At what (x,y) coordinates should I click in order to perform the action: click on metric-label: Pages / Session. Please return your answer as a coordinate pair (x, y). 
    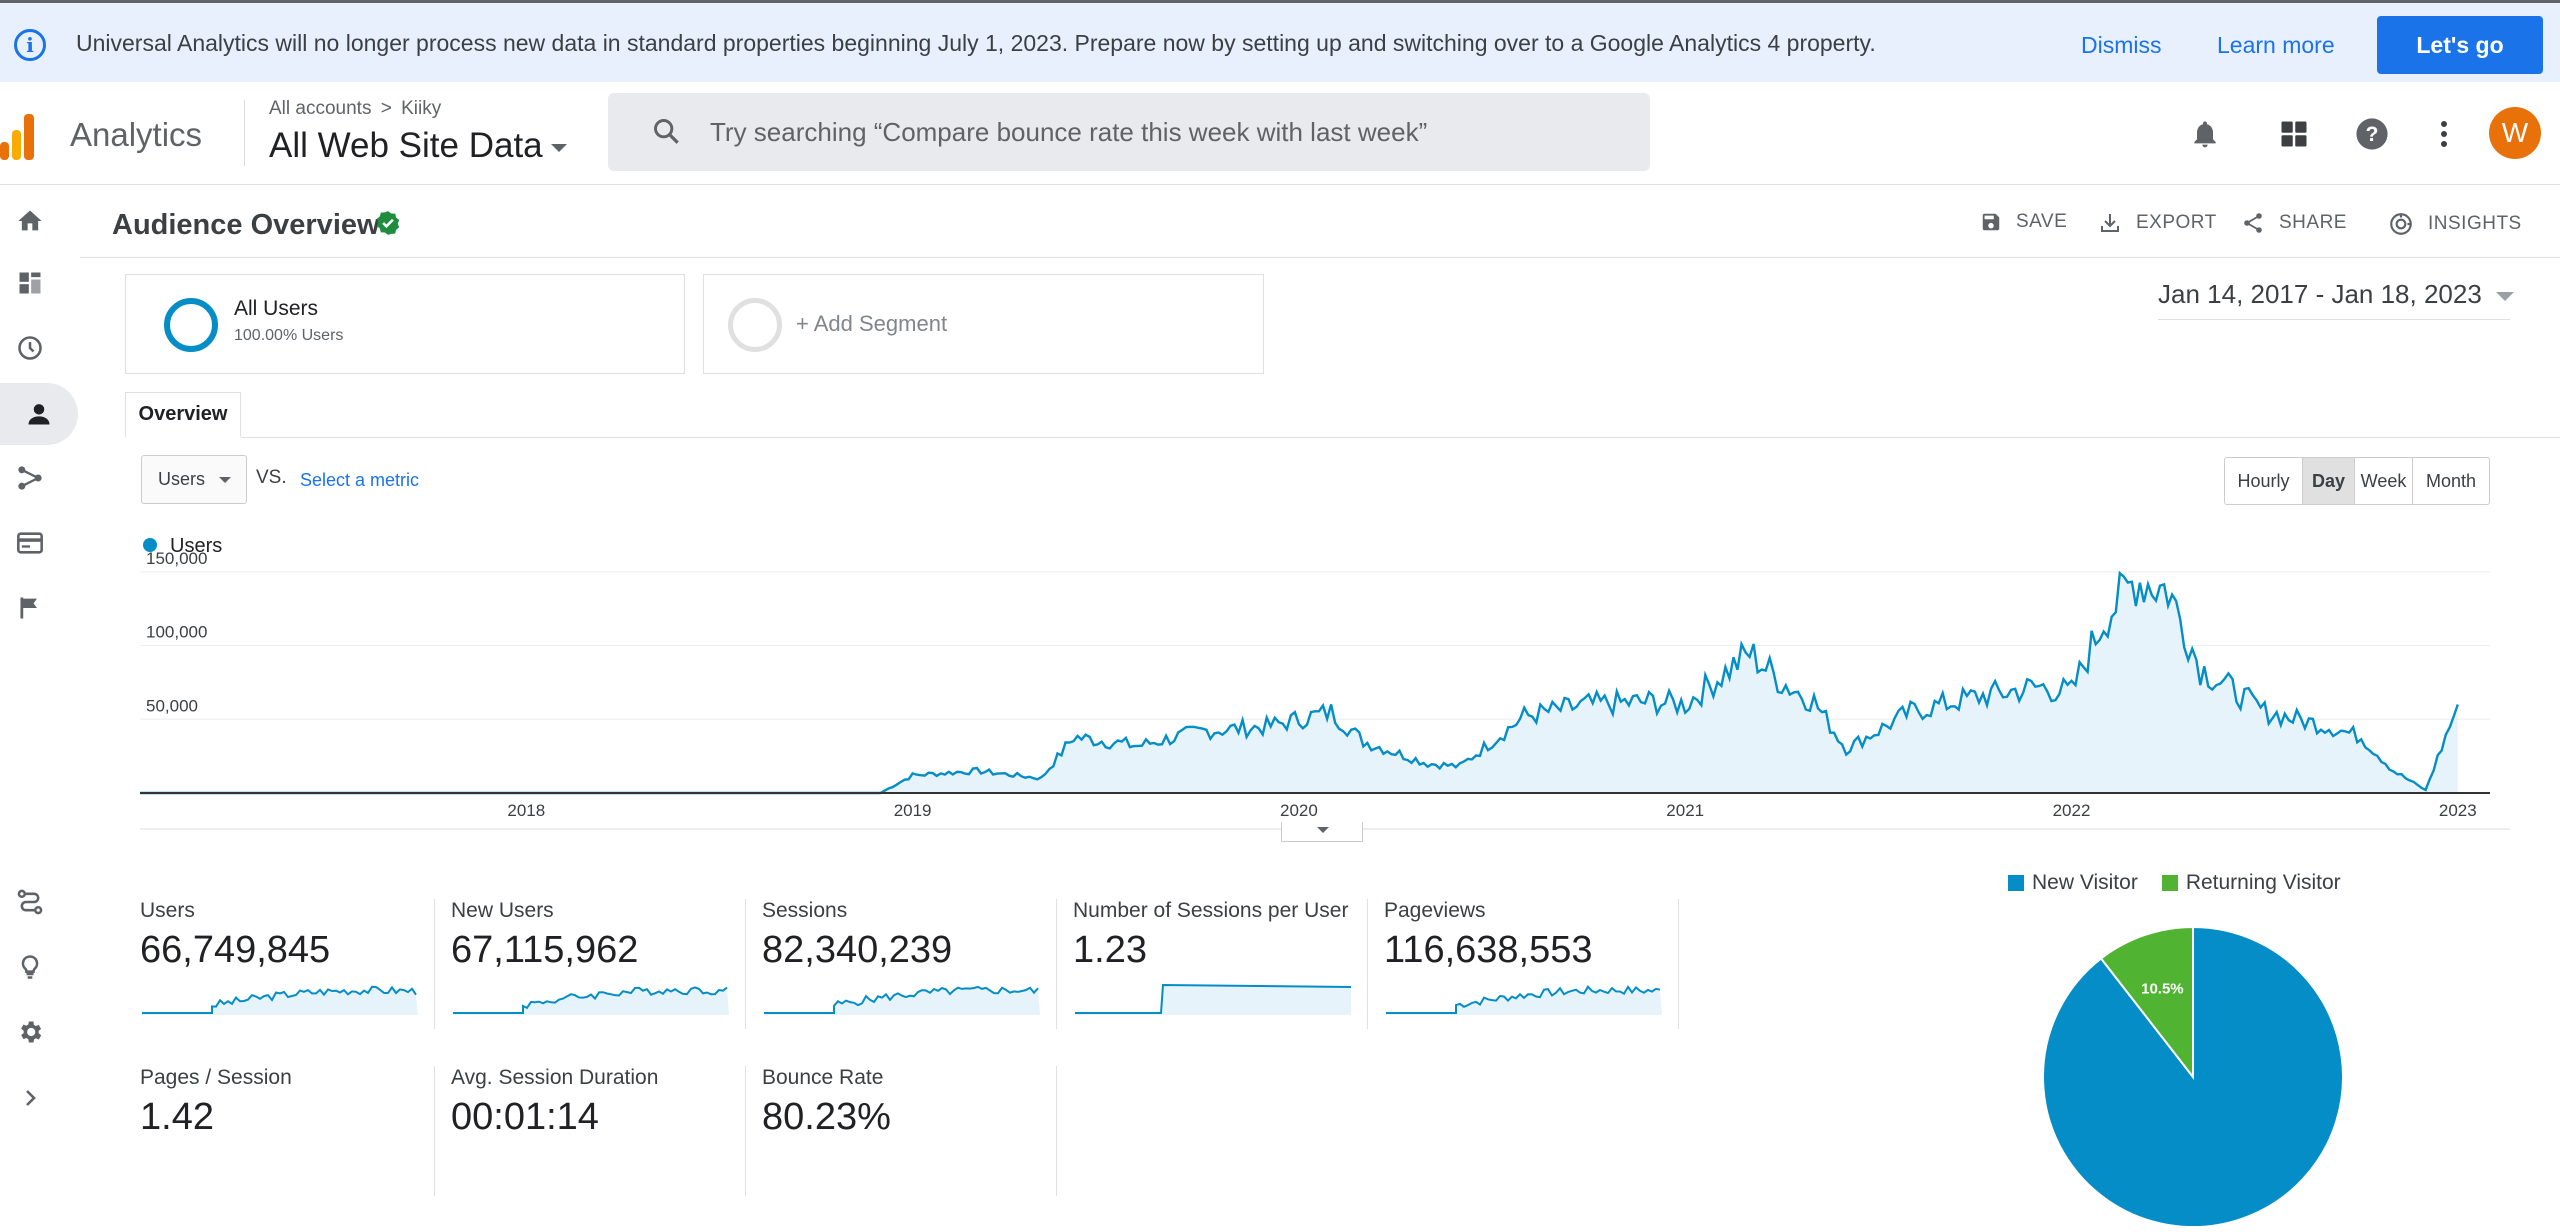
    Looking at the image, I should click on (216, 1077).